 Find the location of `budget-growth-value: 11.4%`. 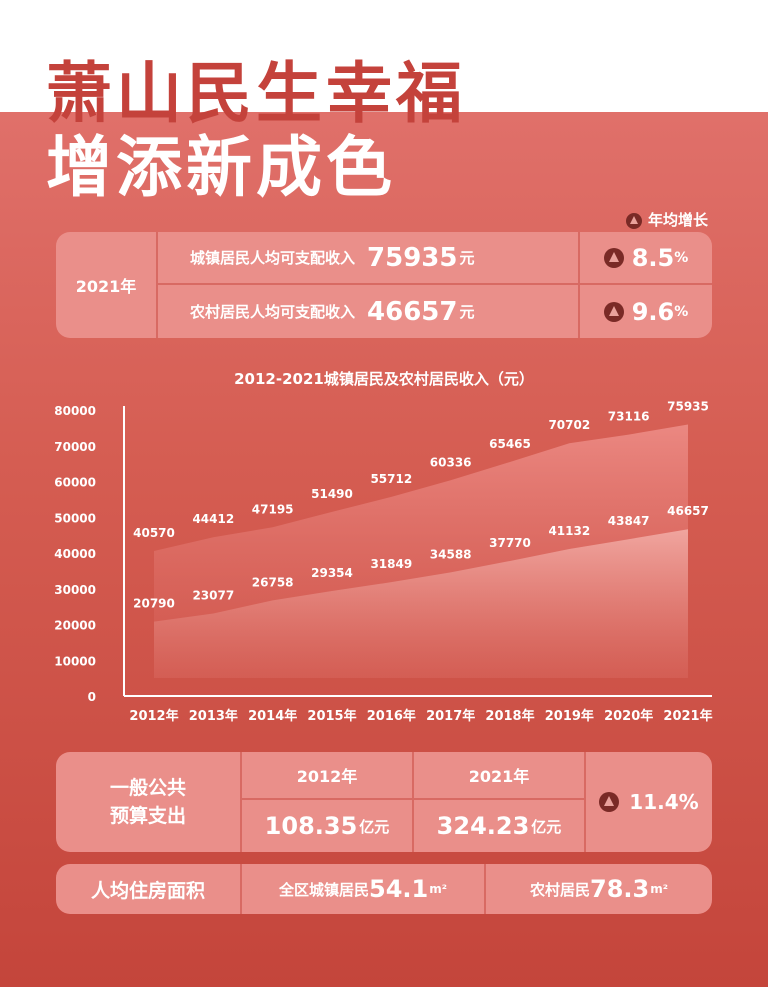

budget-growth-value: 11.4% is located at coordinates (664, 802).